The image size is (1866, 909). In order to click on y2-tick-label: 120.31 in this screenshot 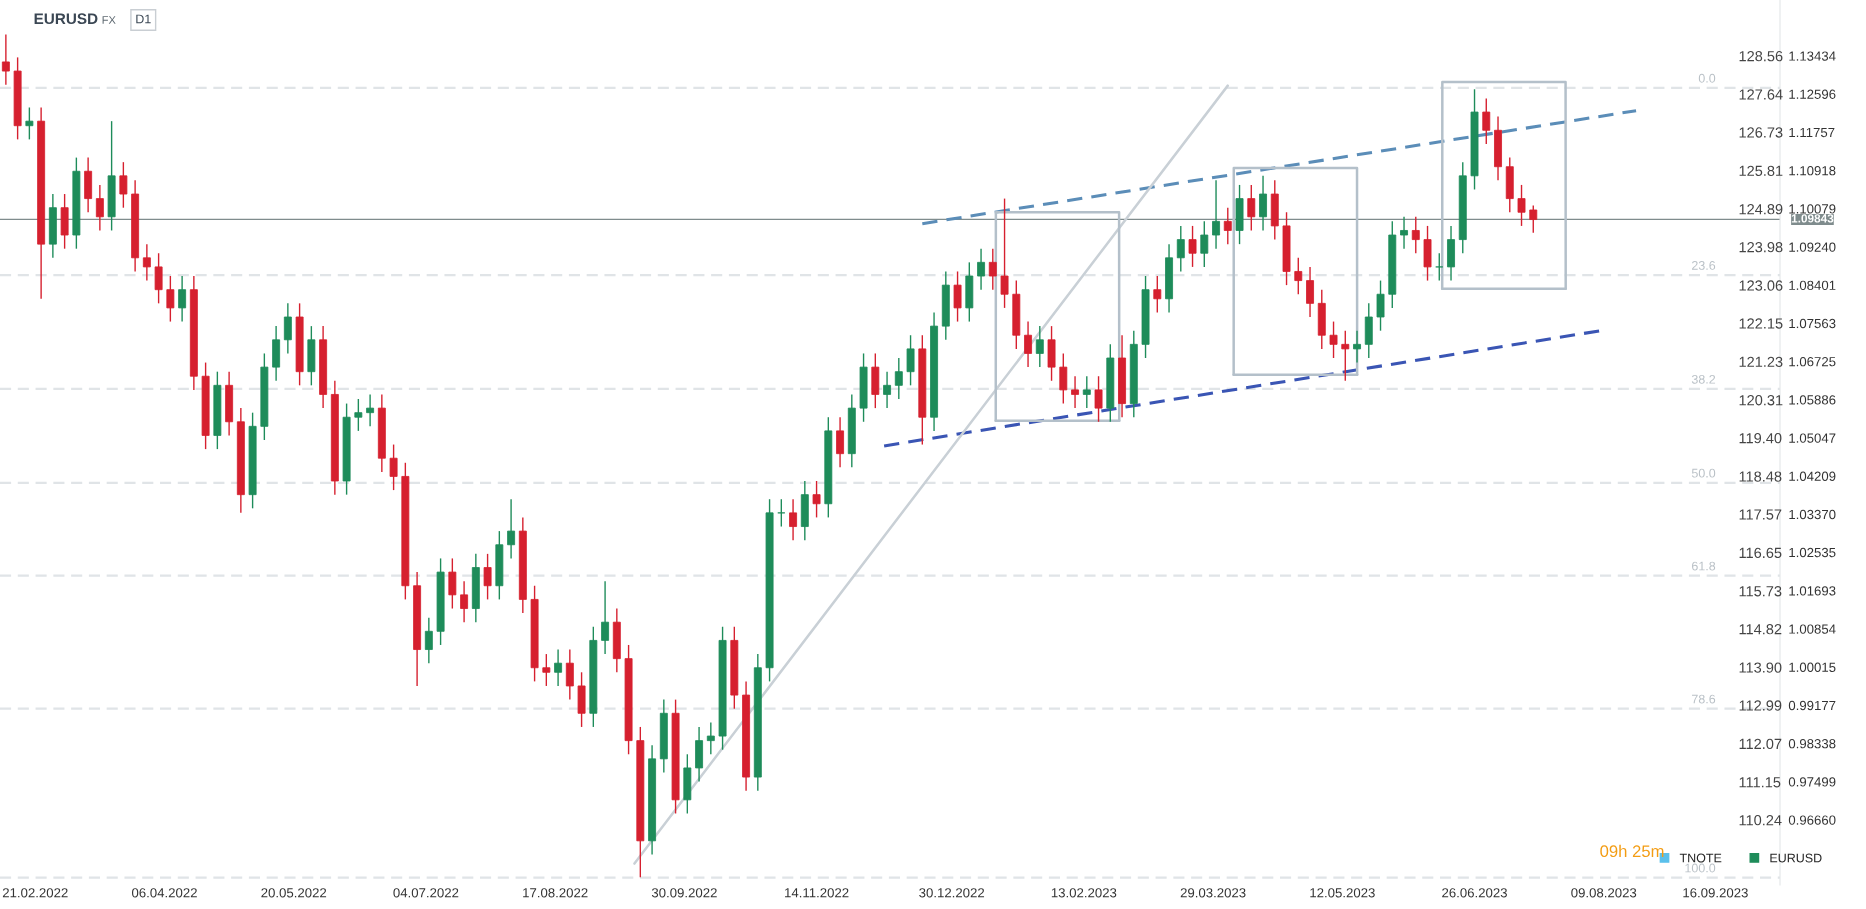, I will do `click(1761, 400)`.